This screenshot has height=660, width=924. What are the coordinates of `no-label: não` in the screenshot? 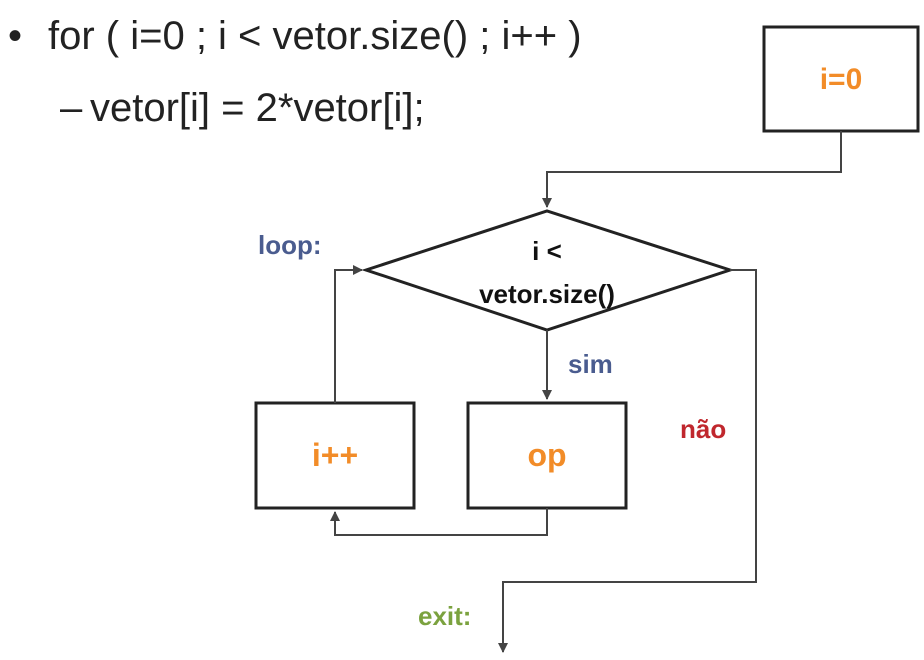 It's located at (703, 429).